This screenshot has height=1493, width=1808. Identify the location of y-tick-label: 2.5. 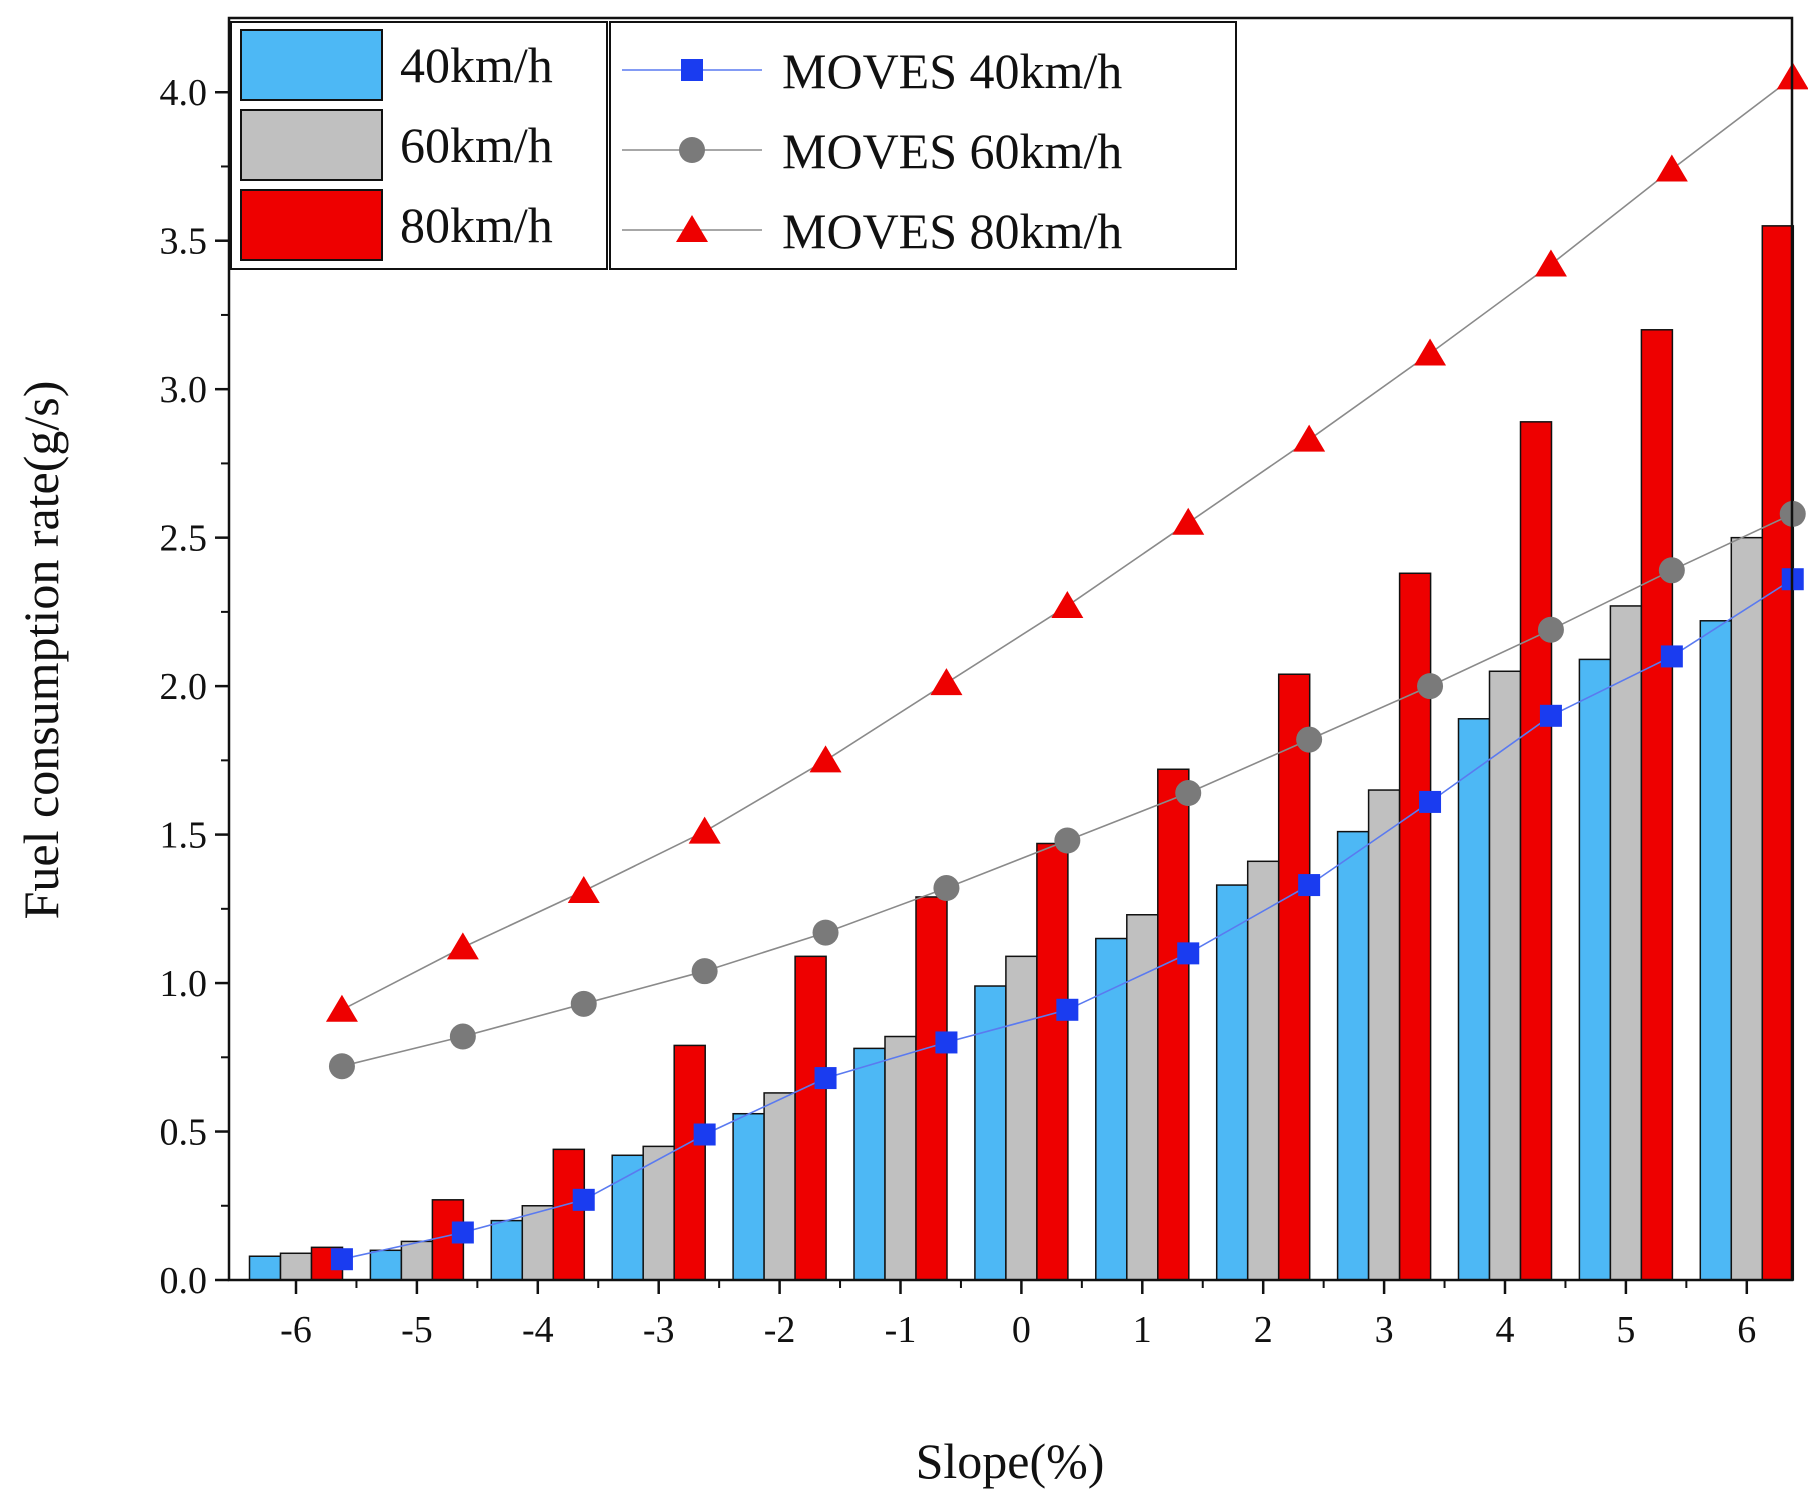
(184, 539).